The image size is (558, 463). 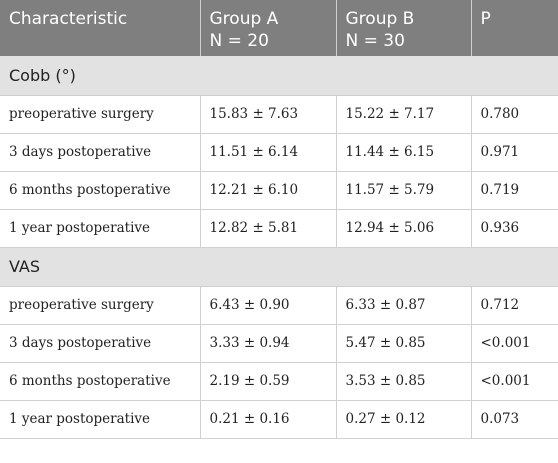 I want to click on group-a-value: 6.43 ± 0.90, so click(x=268, y=305).